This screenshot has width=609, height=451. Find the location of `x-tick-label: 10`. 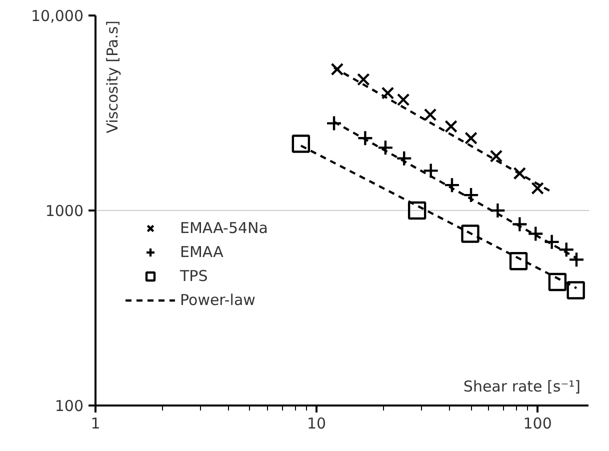

x-tick-label: 10 is located at coordinates (316, 423).